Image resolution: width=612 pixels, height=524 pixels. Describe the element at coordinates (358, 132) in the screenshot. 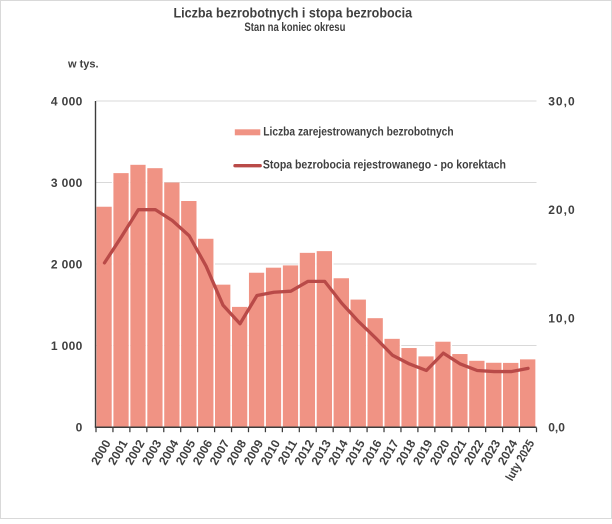

I see `svg-text:Liczba zarejestrowanych bezrob: Liczba zarejestrowanych bezrobotnych` at that location.